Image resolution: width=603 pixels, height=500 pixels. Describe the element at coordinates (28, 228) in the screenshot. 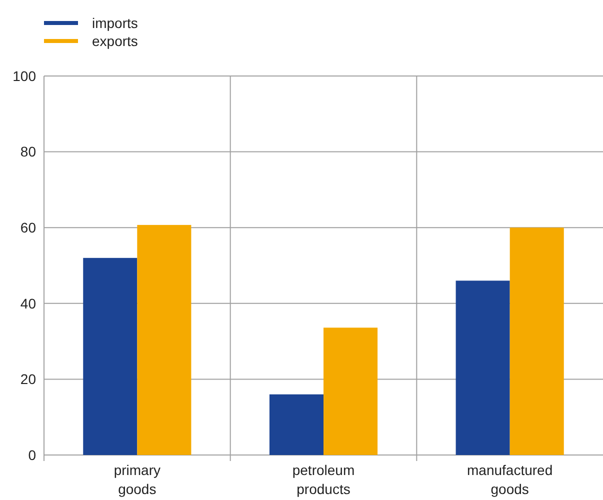

I see `y-tick-label: 60` at that location.